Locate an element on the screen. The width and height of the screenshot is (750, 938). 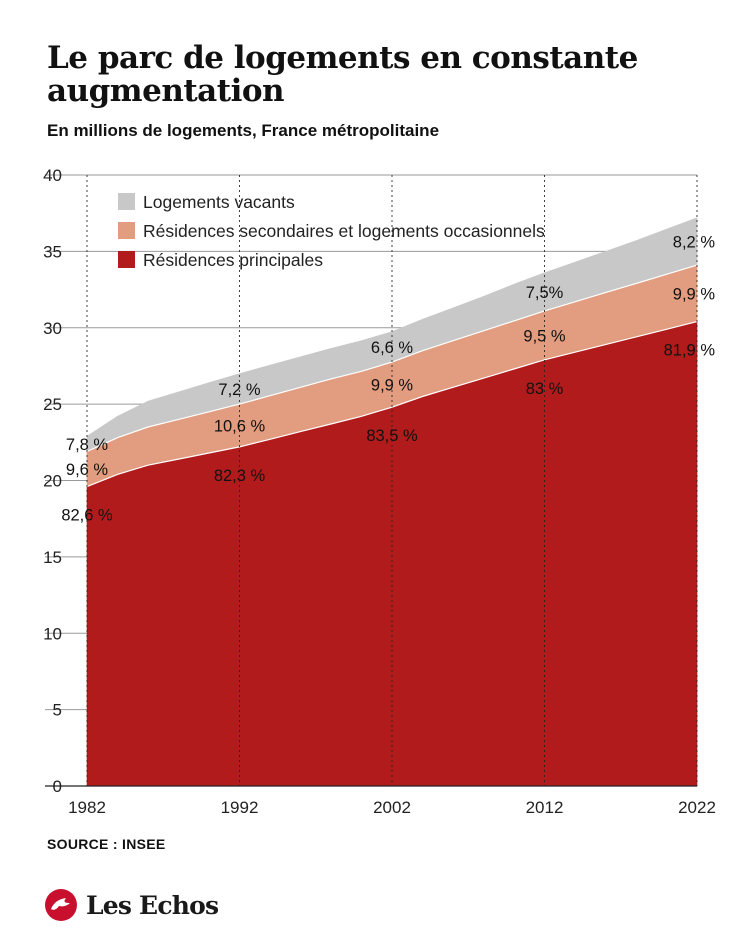
percentage-label: 83 % is located at coordinates (545, 389).